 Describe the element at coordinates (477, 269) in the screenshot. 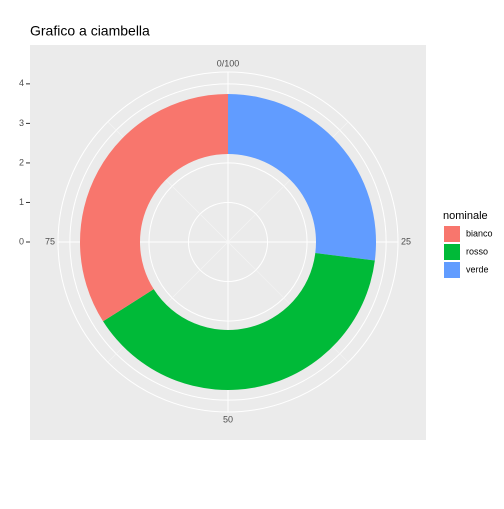

I see `legend-label: verde` at that location.